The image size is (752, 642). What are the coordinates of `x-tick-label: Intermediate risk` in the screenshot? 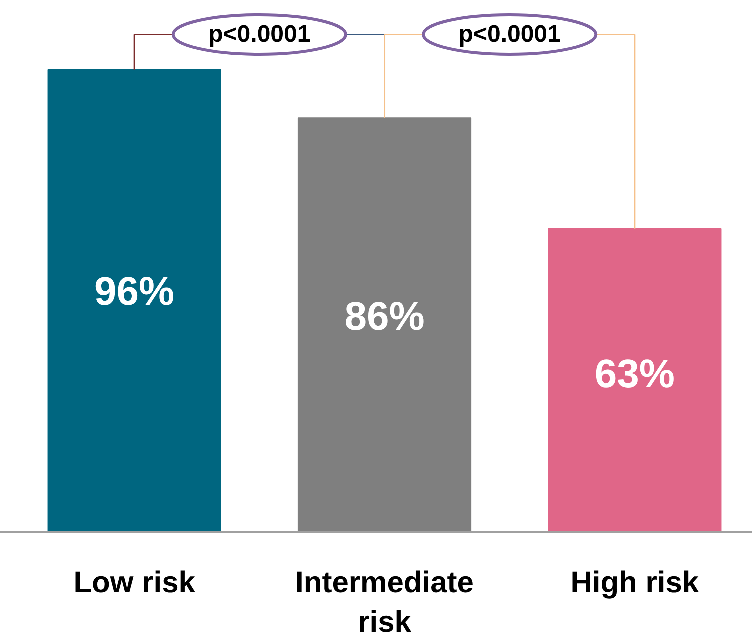 It's located at (385, 603).